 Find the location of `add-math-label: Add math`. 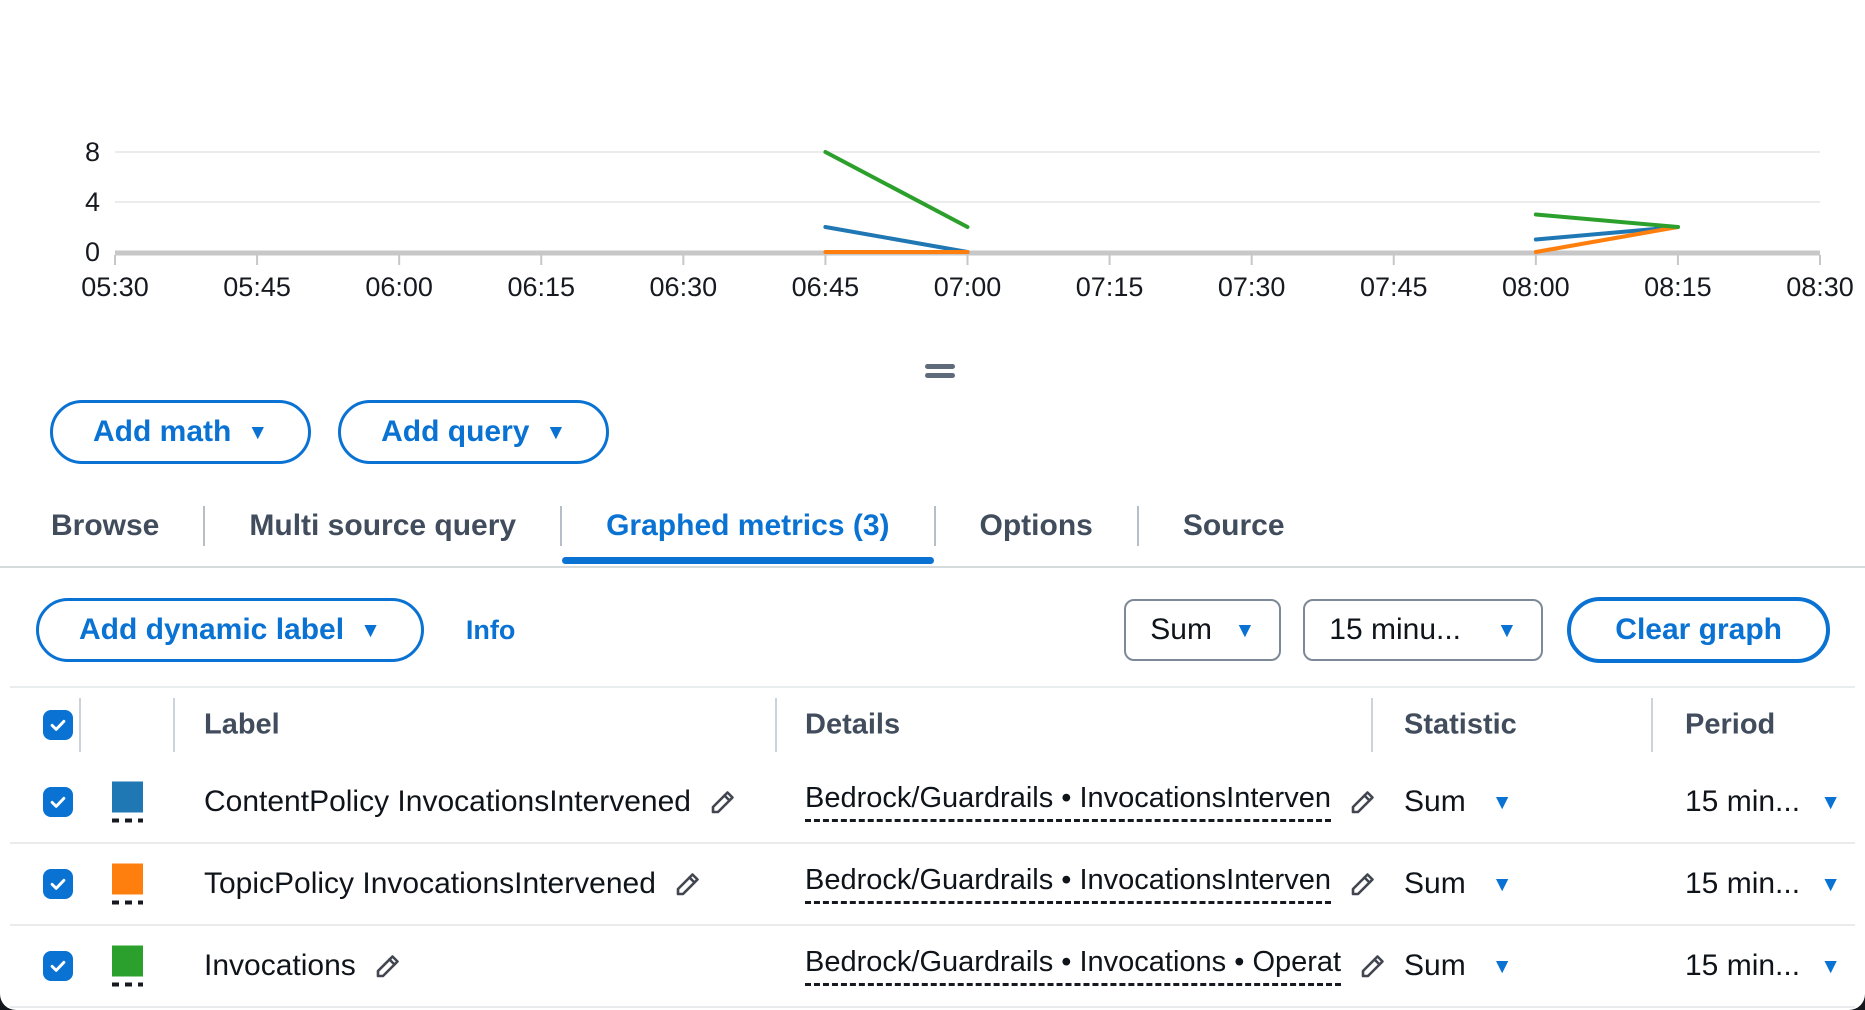

add-math-label: Add math is located at coordinates (162, 431).